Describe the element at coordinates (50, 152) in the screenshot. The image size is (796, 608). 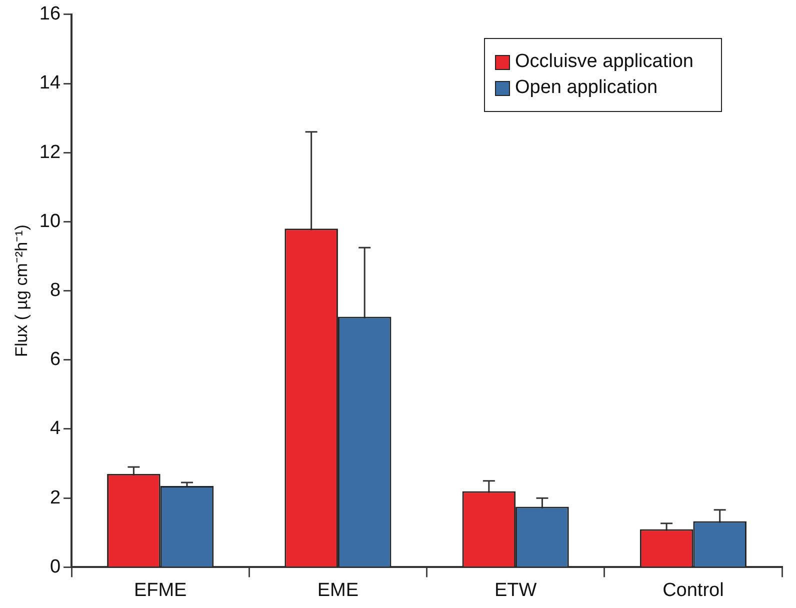
I see `y-tick-label: 12` at that location.